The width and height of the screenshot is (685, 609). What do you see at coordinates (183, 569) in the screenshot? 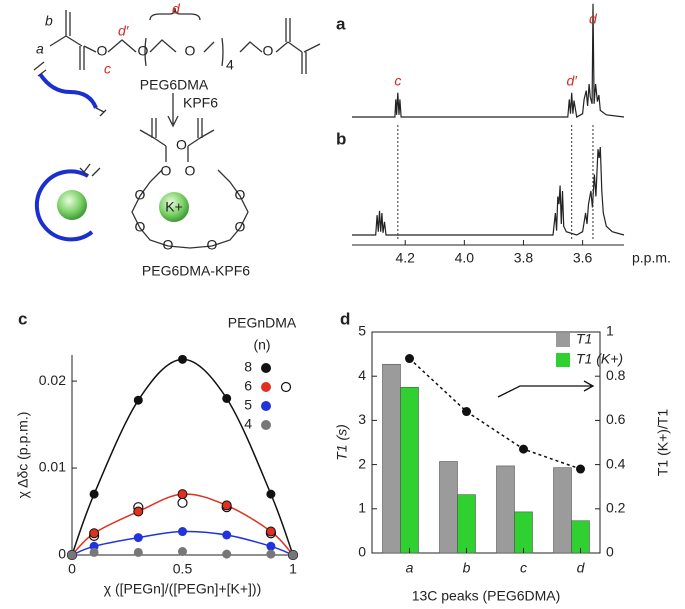
I see `x-tick-label: 0.5` at bounding box center [183, 569].